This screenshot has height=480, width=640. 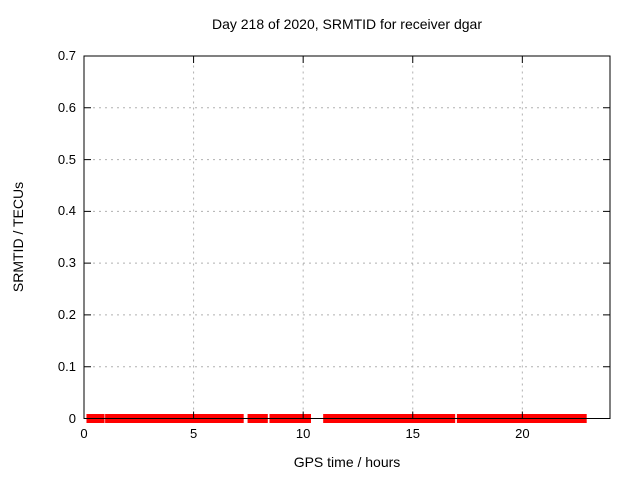 What do you see at coordinates (66, 159) in the screenshot?
I see `y-tick-label: 0.5` at bounding box center [66, 159].